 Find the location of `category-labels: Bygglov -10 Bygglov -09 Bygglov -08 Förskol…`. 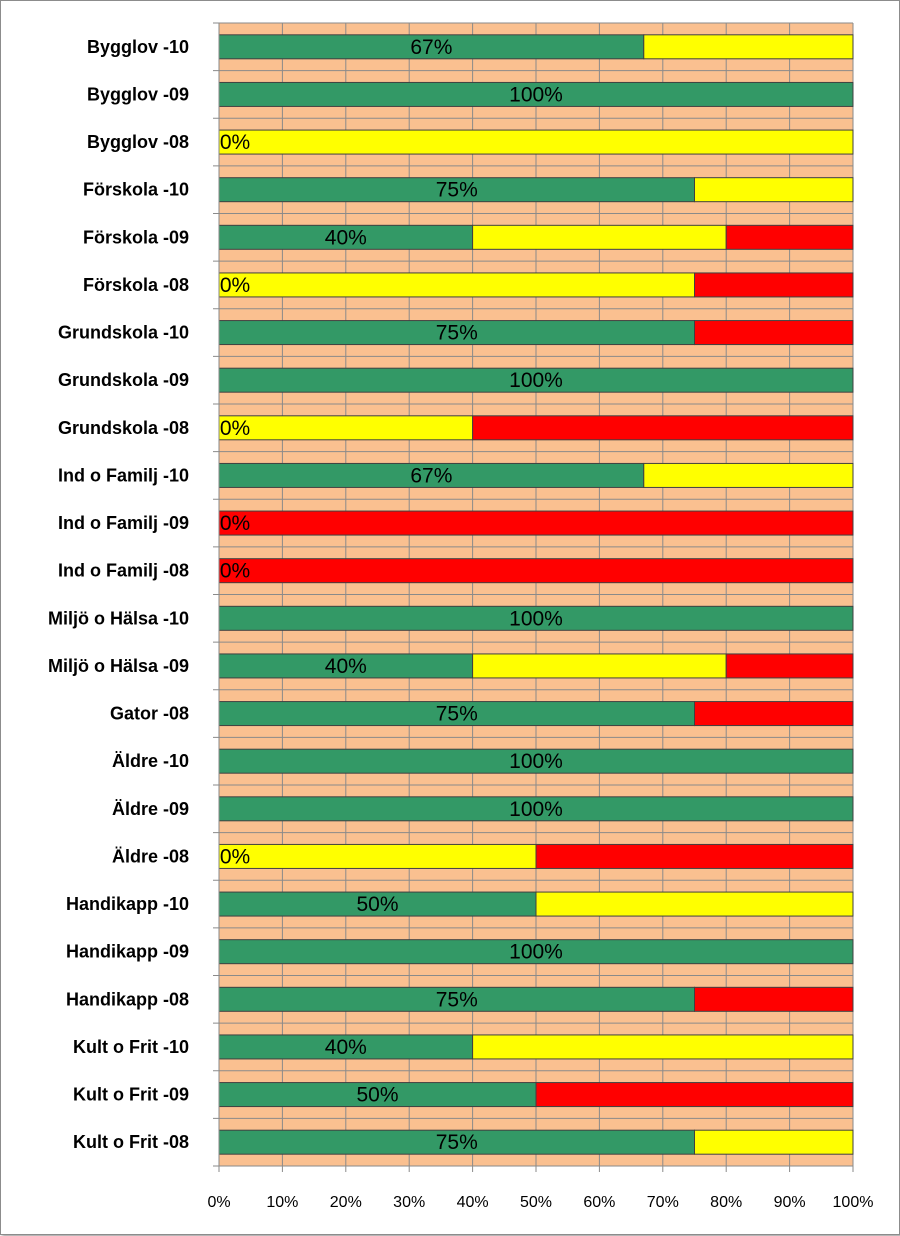

category-labels: Bygglov -10 Bygglov -09 Bygglov -08 Förskol… is located at coordinates (118, 594).